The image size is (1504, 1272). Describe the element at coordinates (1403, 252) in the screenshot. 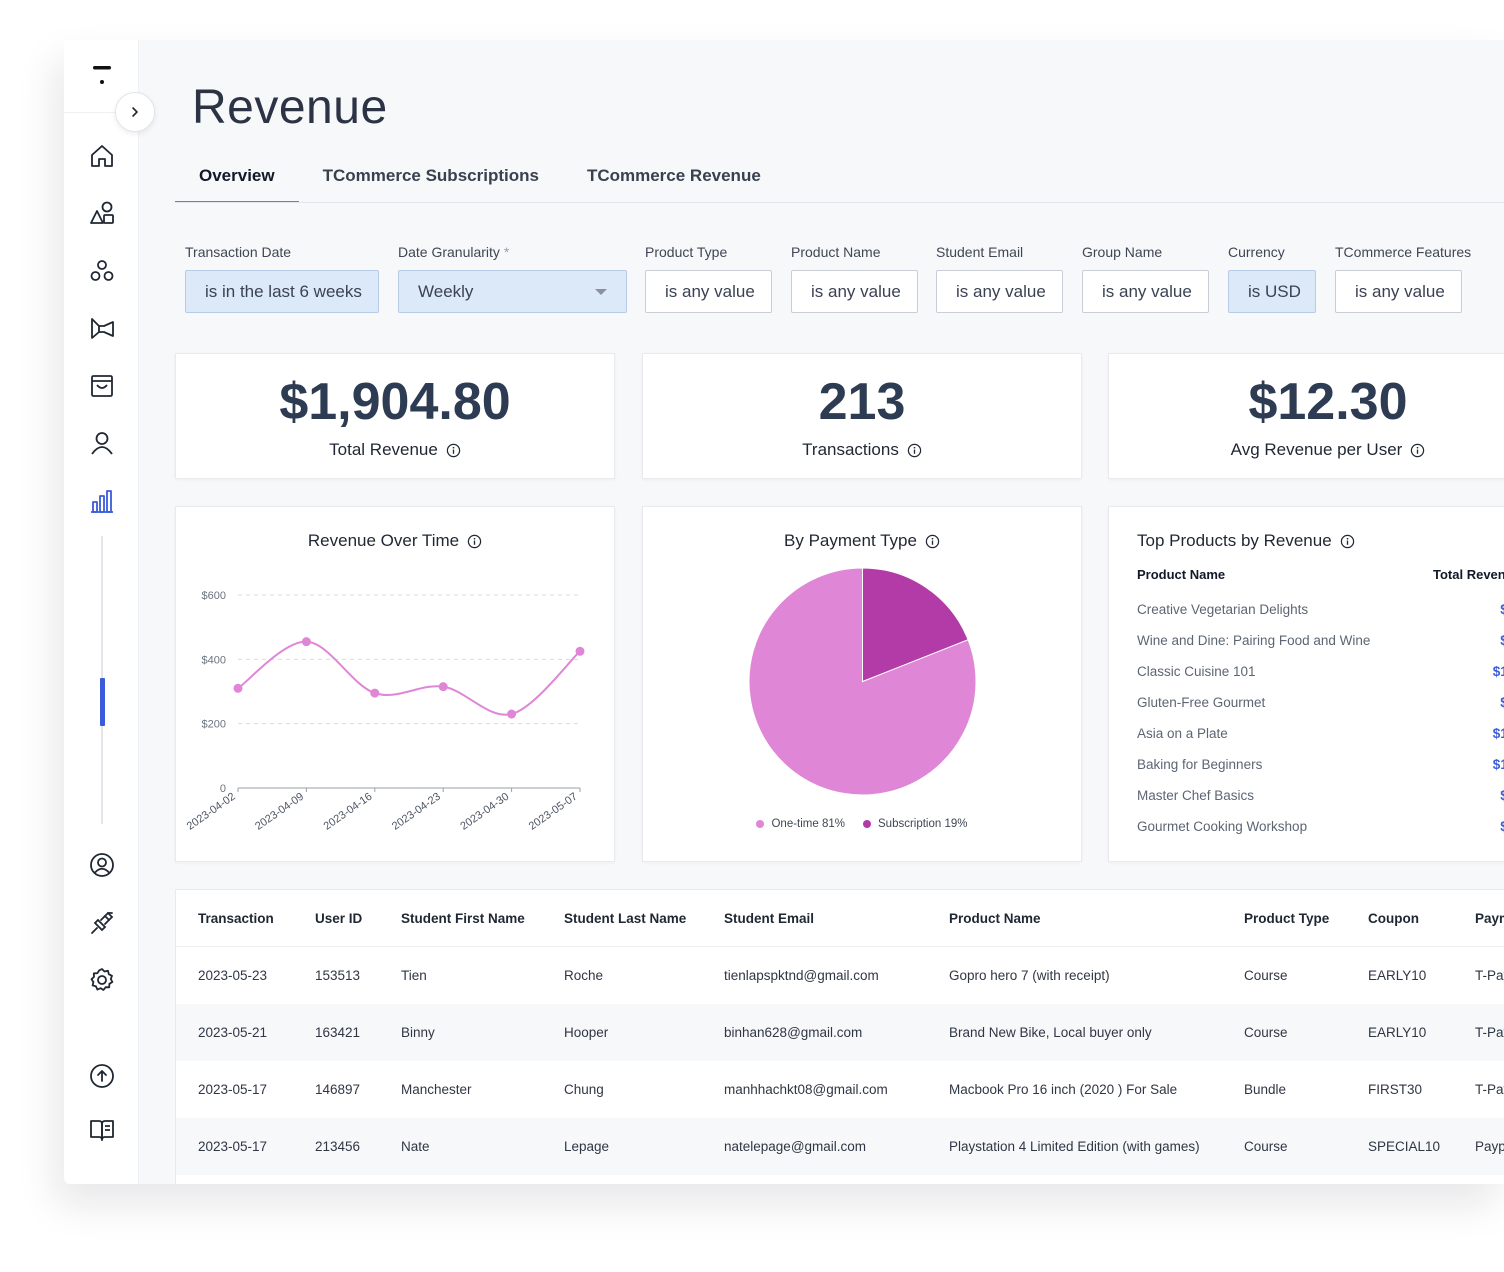

I see `filter-label: TCommerce Features` at that location.